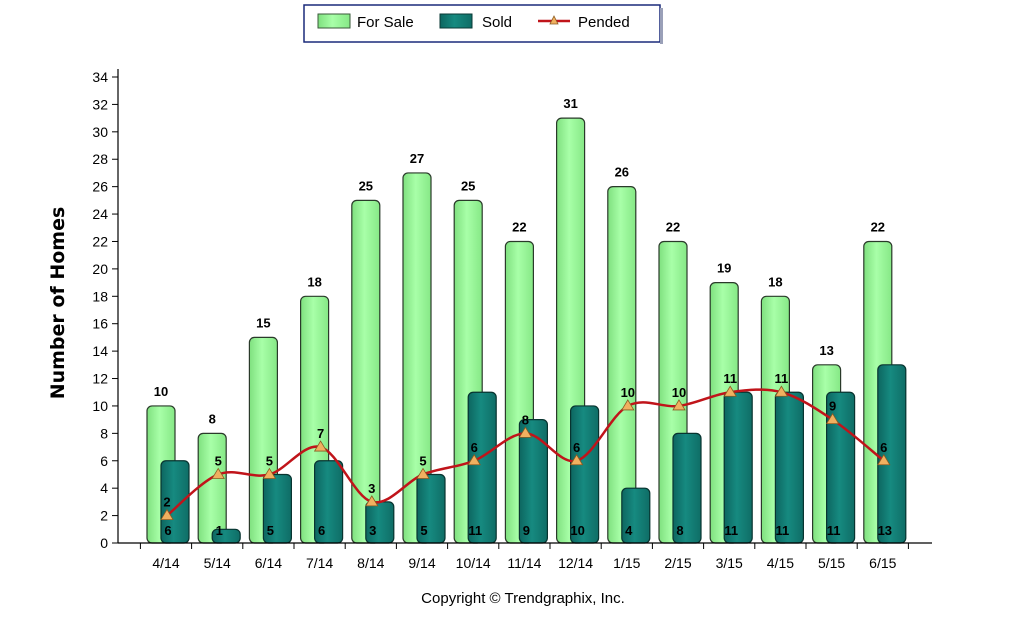 This screenshot has height=644, width=1036. Describe the element at coordinates (523, 598) in the screenshot. I see `copyright-text: Copyright © Trendgraphix, Inc.` at that location.